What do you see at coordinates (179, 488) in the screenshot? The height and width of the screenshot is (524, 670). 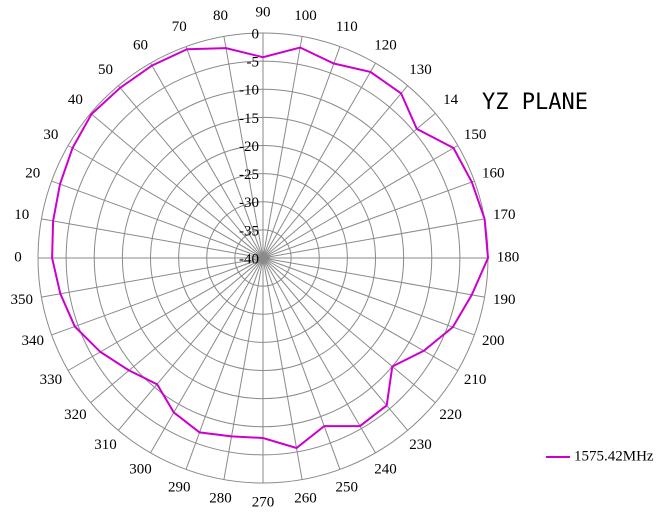 I see `theta-tick-label: 290` at bounding box center [179, 488].